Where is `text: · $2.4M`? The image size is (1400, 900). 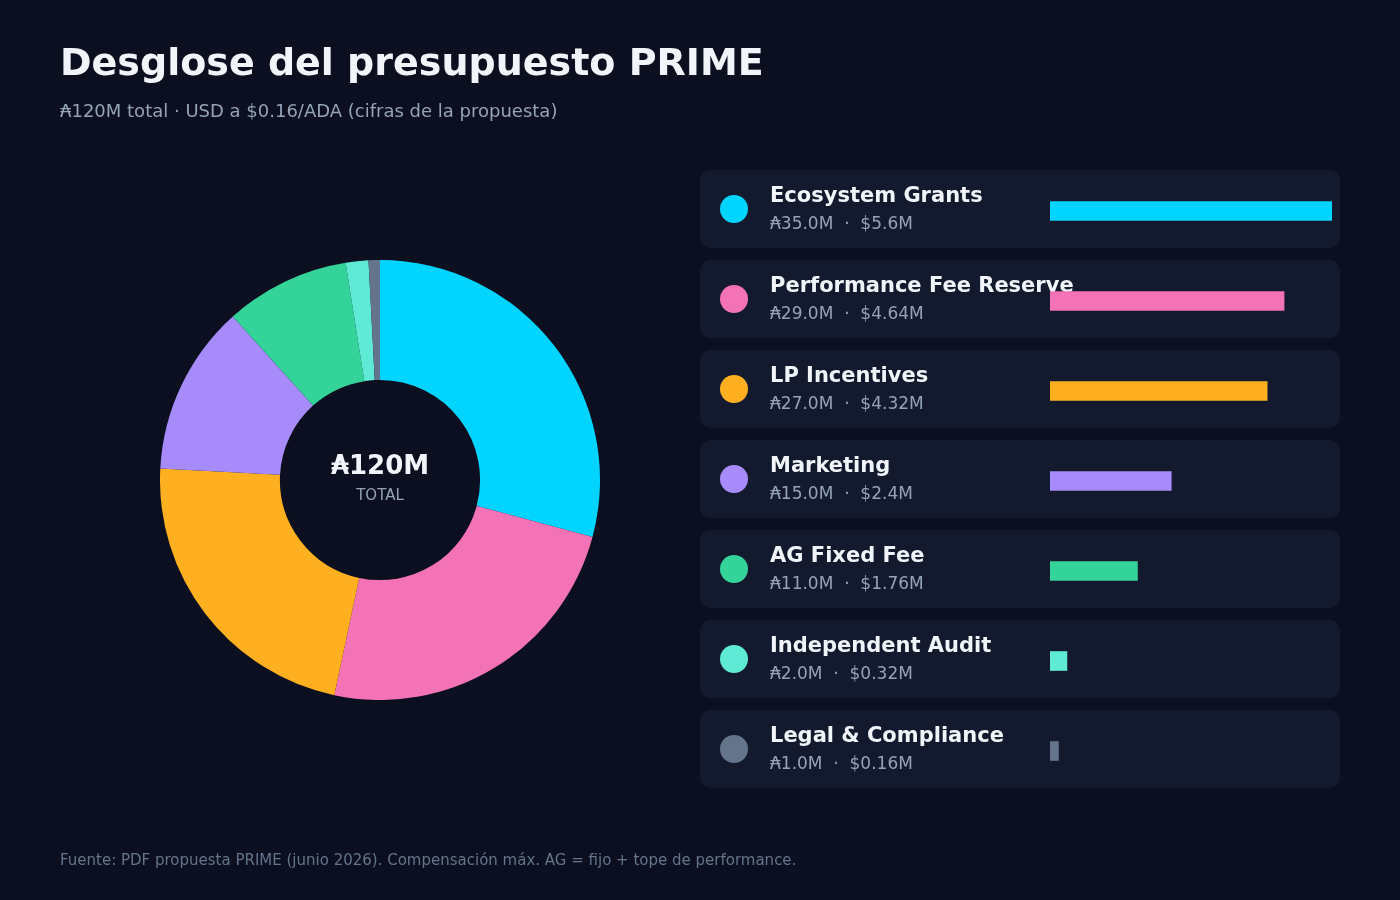 text: · $2.4M is located at coordinates (878, 493).